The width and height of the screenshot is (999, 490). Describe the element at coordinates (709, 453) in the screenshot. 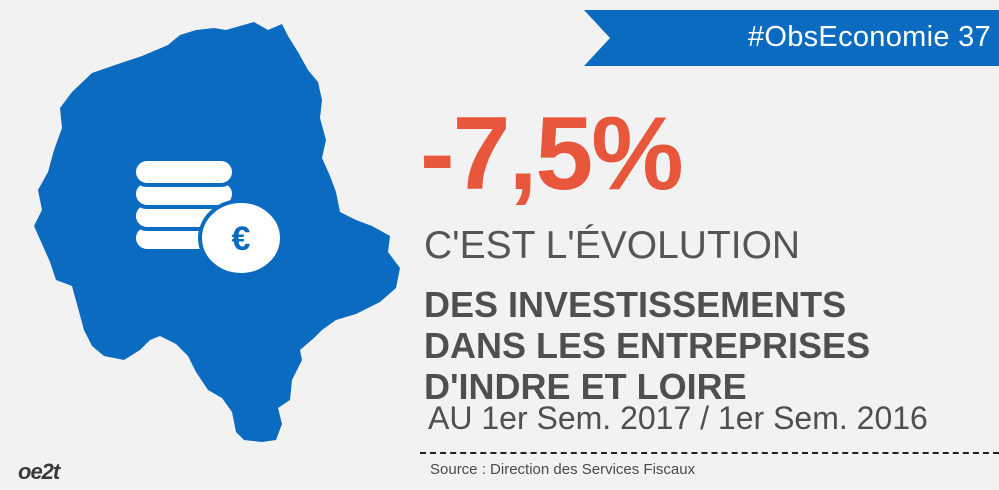

I see `divider` at that location.